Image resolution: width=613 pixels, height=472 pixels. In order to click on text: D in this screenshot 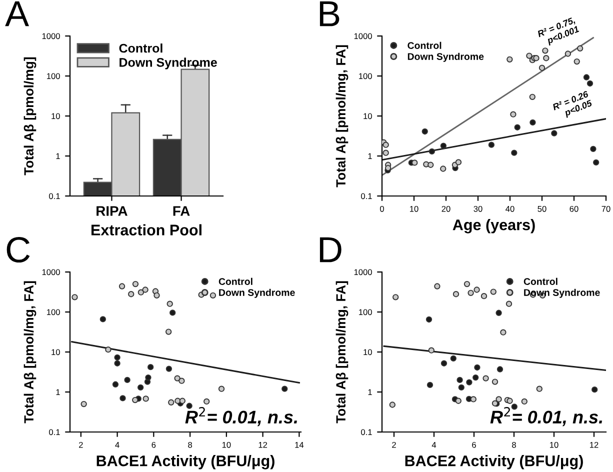, I will do `click(331, 249)`.